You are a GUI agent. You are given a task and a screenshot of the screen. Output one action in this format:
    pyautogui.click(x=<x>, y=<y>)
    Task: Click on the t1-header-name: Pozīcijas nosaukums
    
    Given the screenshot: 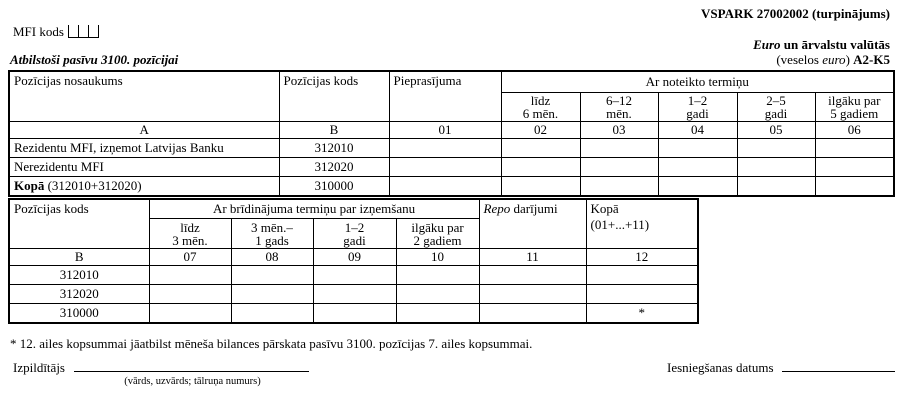 What is the action you would take?
    pyautogui.click(x=144, y=96)
    